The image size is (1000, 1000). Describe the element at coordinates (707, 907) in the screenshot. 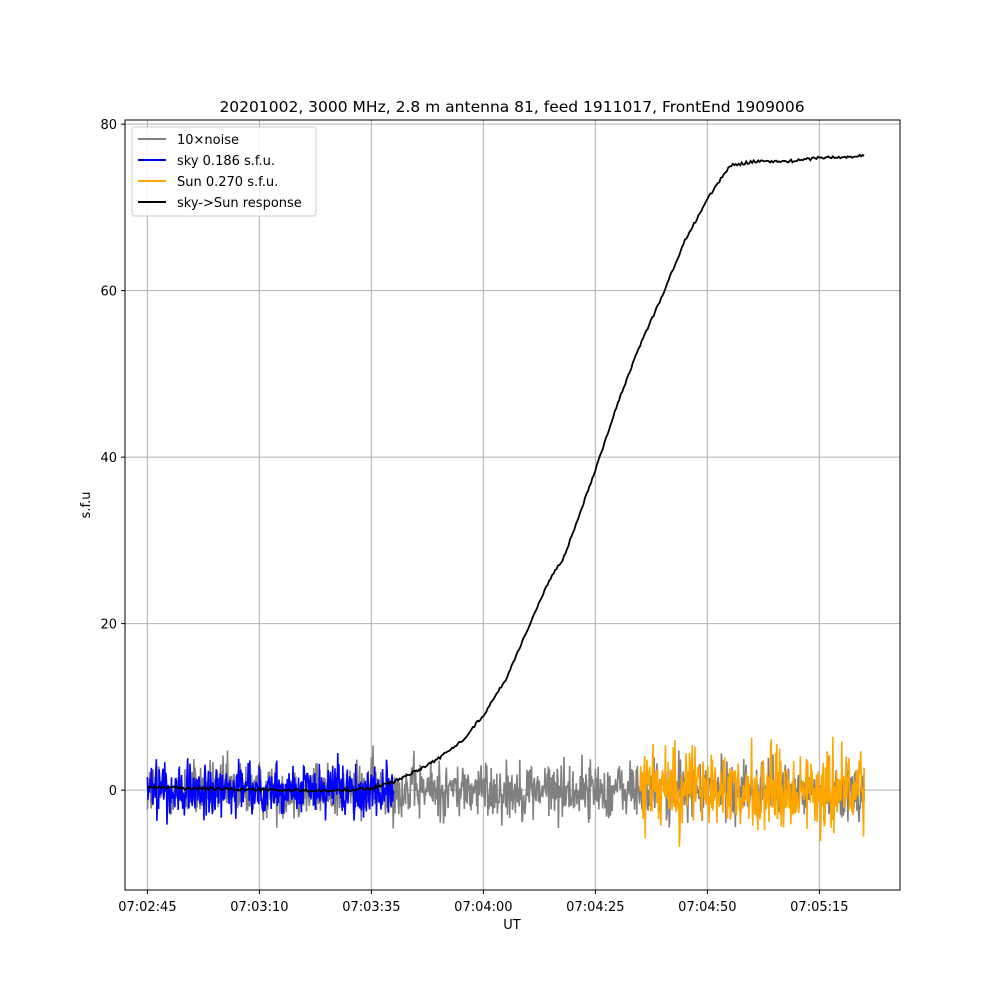

I see `x-tick-label: 07:04:50` at that location.